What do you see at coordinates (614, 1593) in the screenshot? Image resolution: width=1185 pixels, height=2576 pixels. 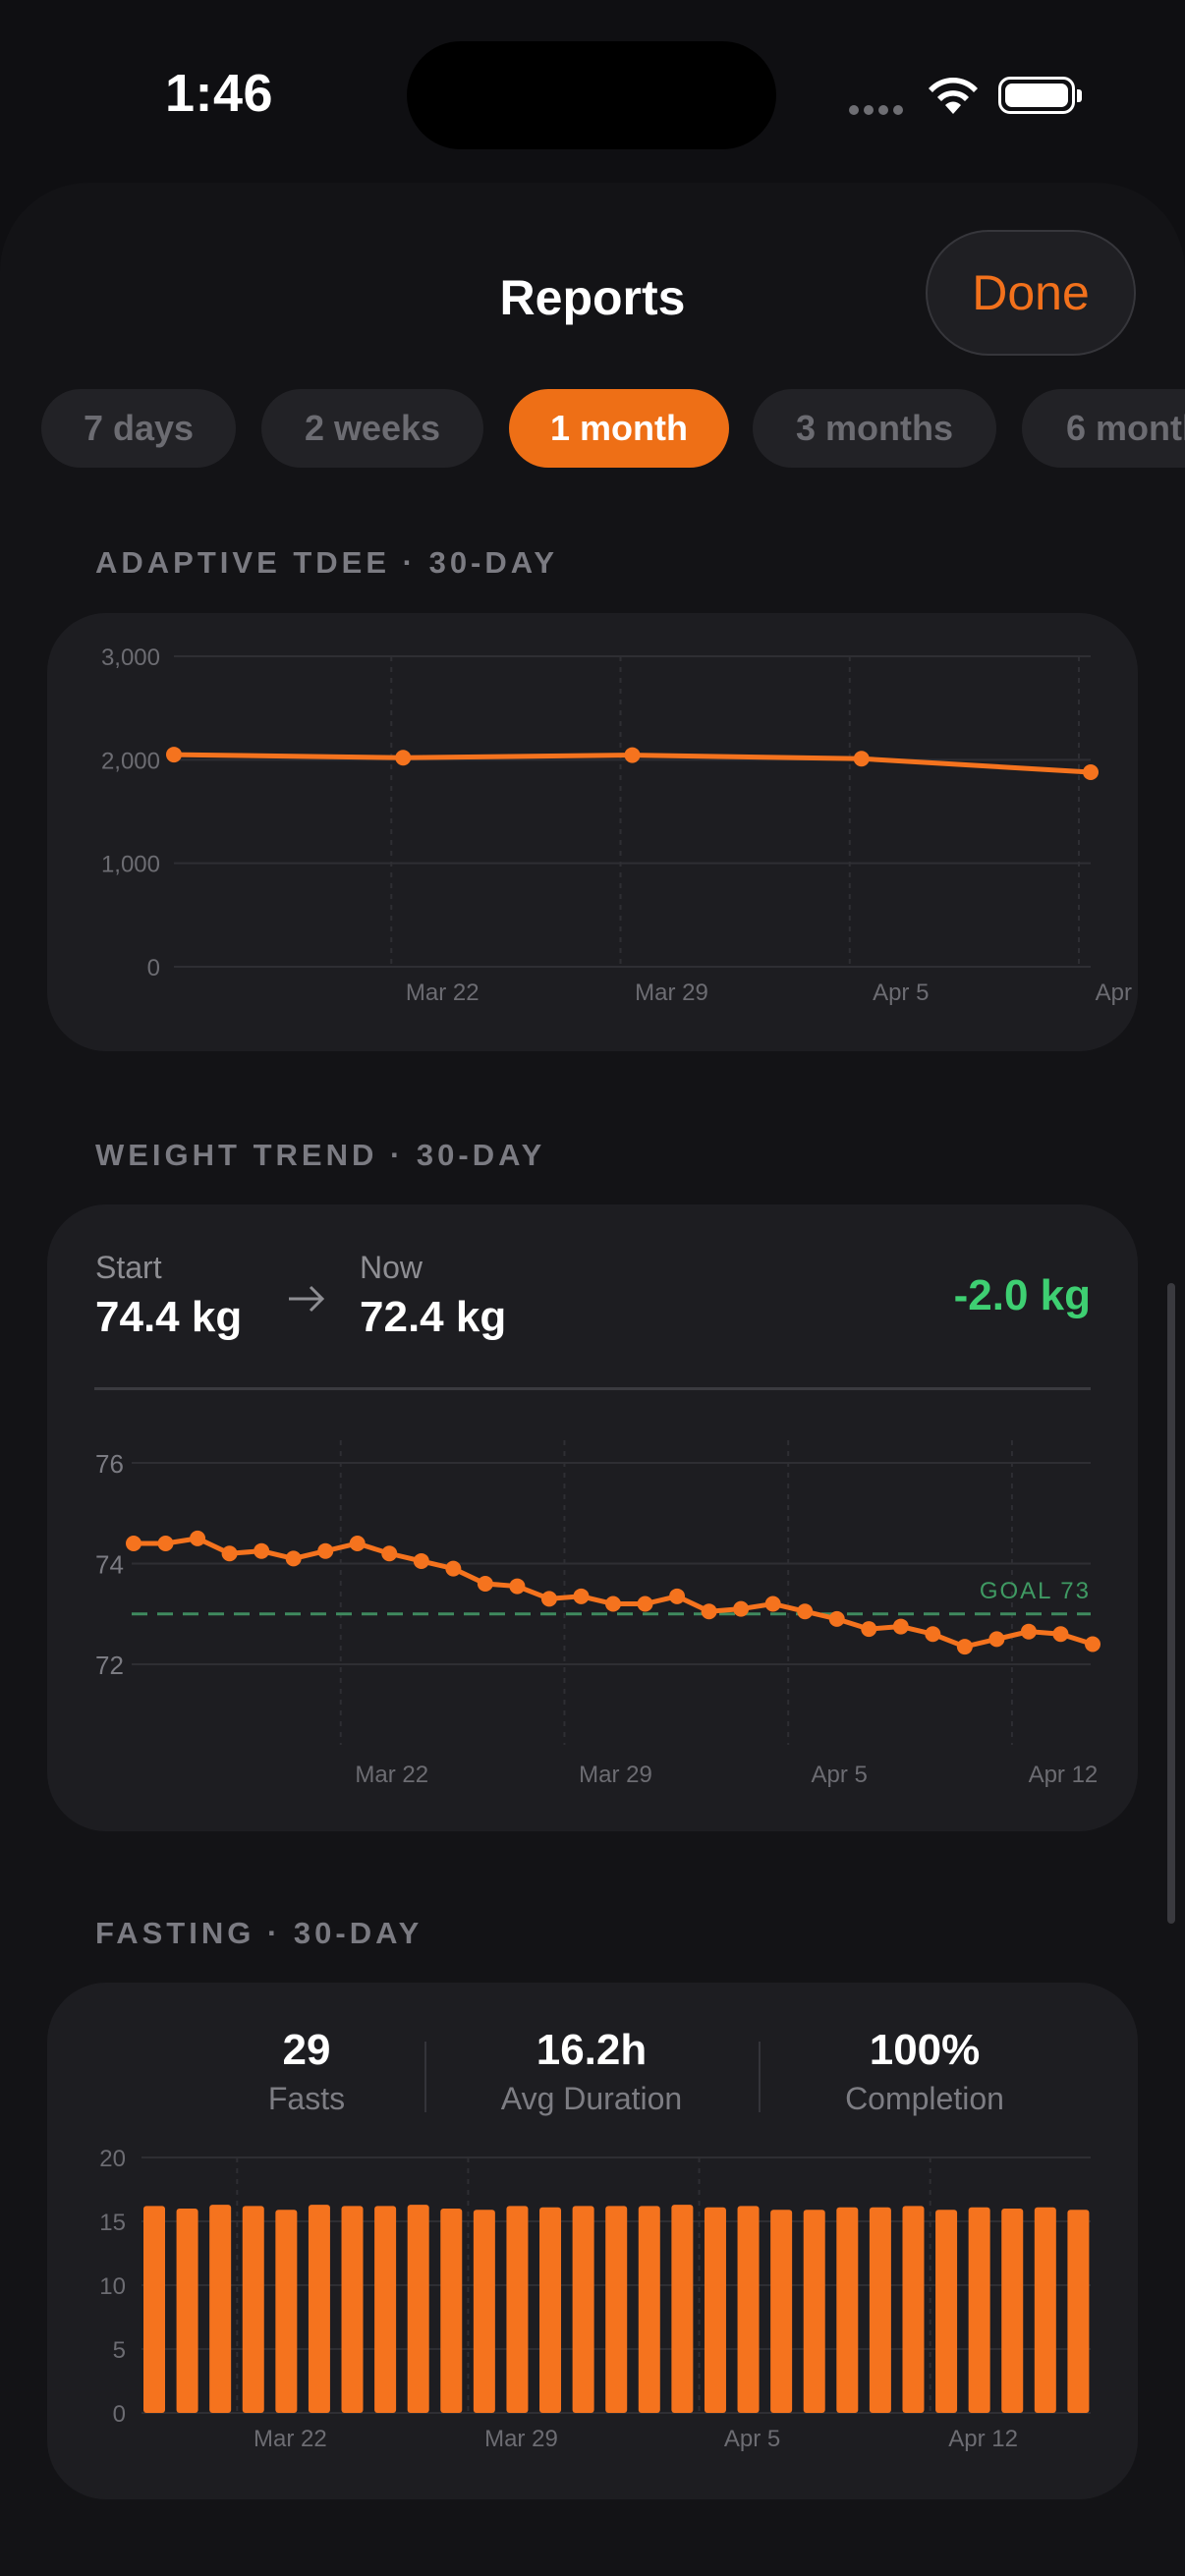 I see `weight-series-line` at bounding box center [614, 1593].